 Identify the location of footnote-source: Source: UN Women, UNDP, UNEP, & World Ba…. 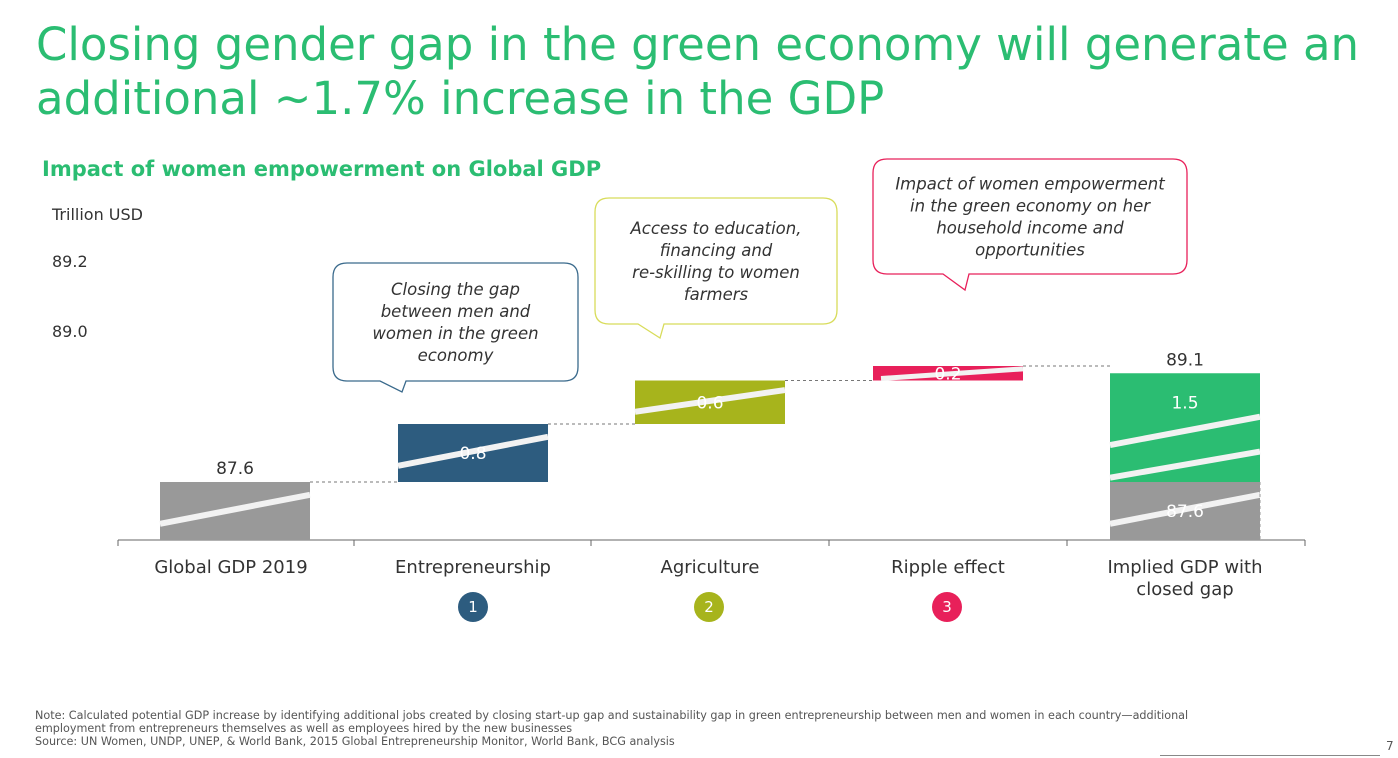
(355, 741).